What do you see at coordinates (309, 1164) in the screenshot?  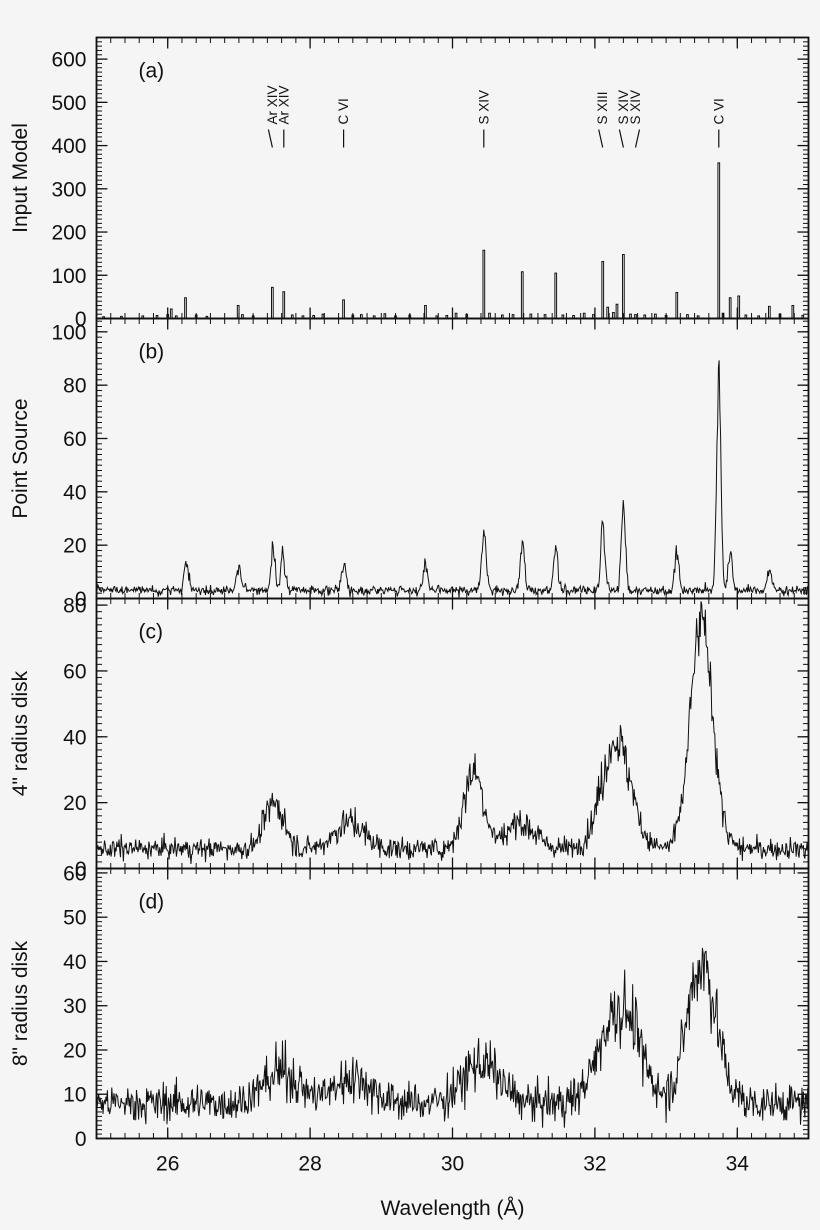 I see `x-tick-label: 28` at bounding box center [309, 1164].